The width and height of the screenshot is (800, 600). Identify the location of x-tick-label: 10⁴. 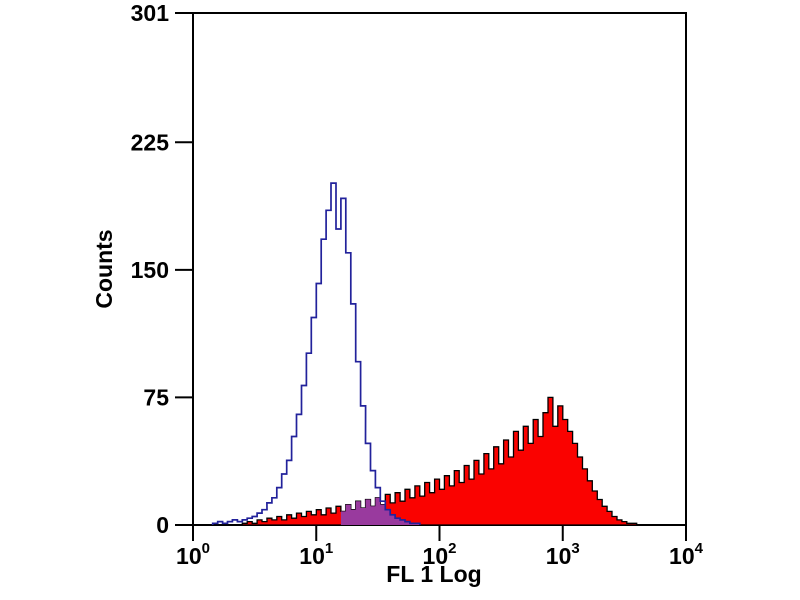
(686, 554).